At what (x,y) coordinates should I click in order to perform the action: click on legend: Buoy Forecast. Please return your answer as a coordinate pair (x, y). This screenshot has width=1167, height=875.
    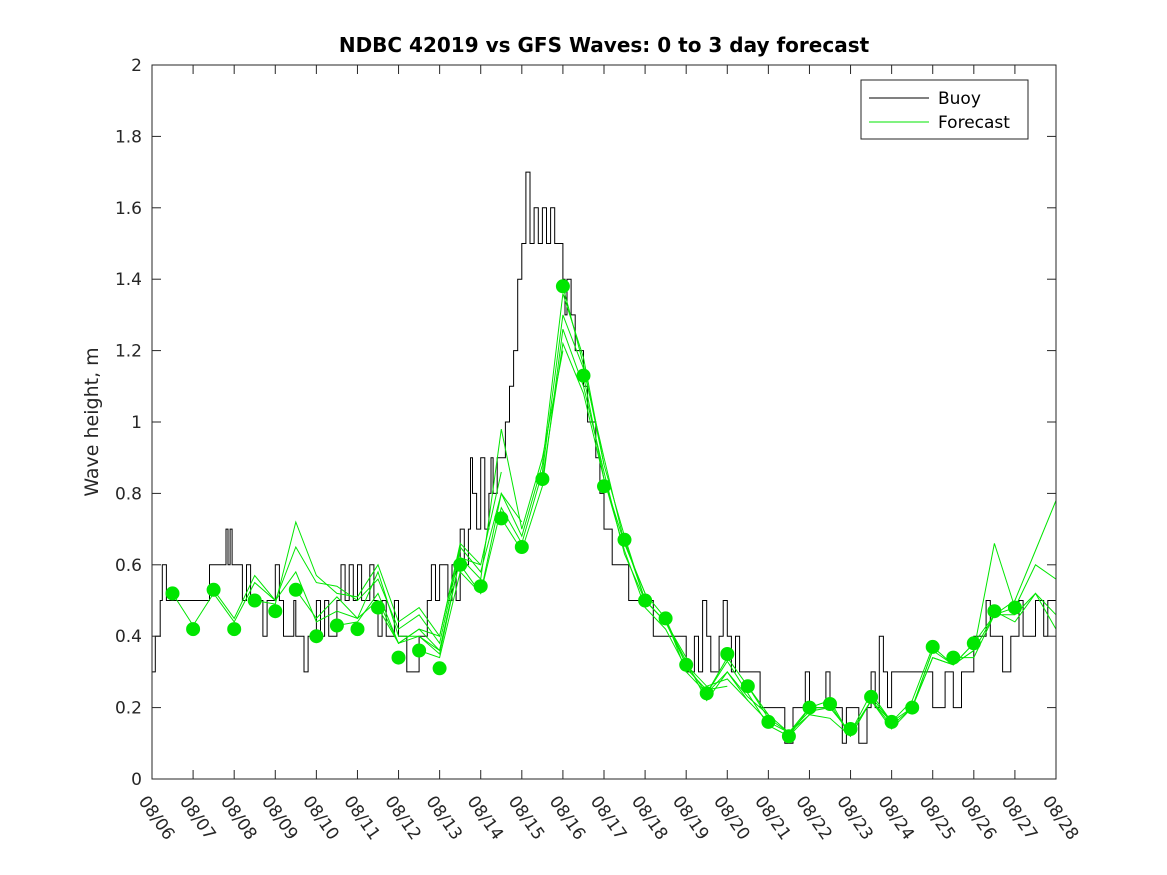
    Looking at the image, I should click on (944, 109).